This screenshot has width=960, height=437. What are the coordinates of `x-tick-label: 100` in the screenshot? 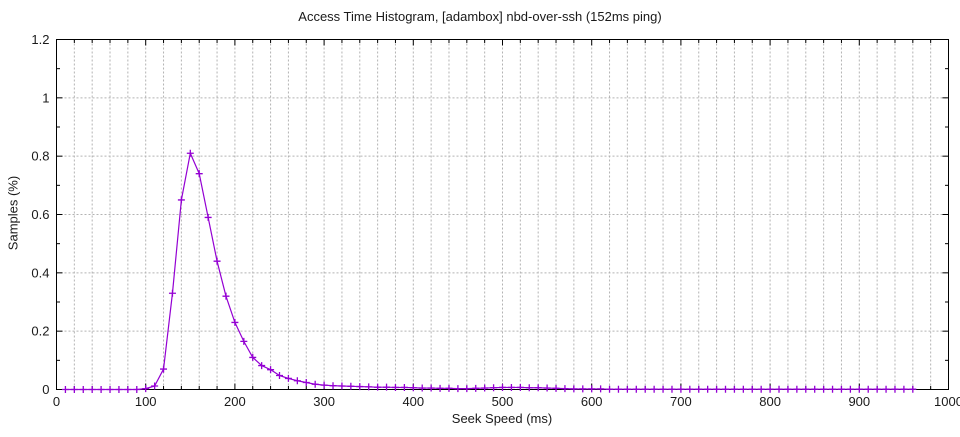 It's located at (146, 401).